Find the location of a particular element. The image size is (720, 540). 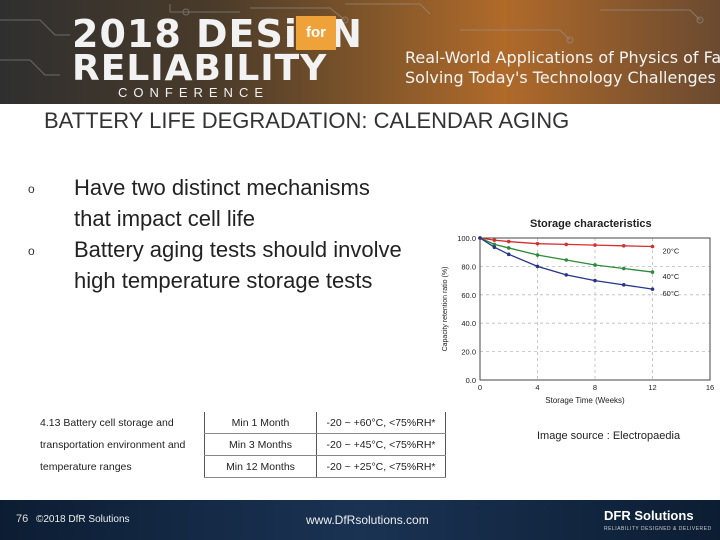

series-label: 20°C is located at coordinates (671, 251).